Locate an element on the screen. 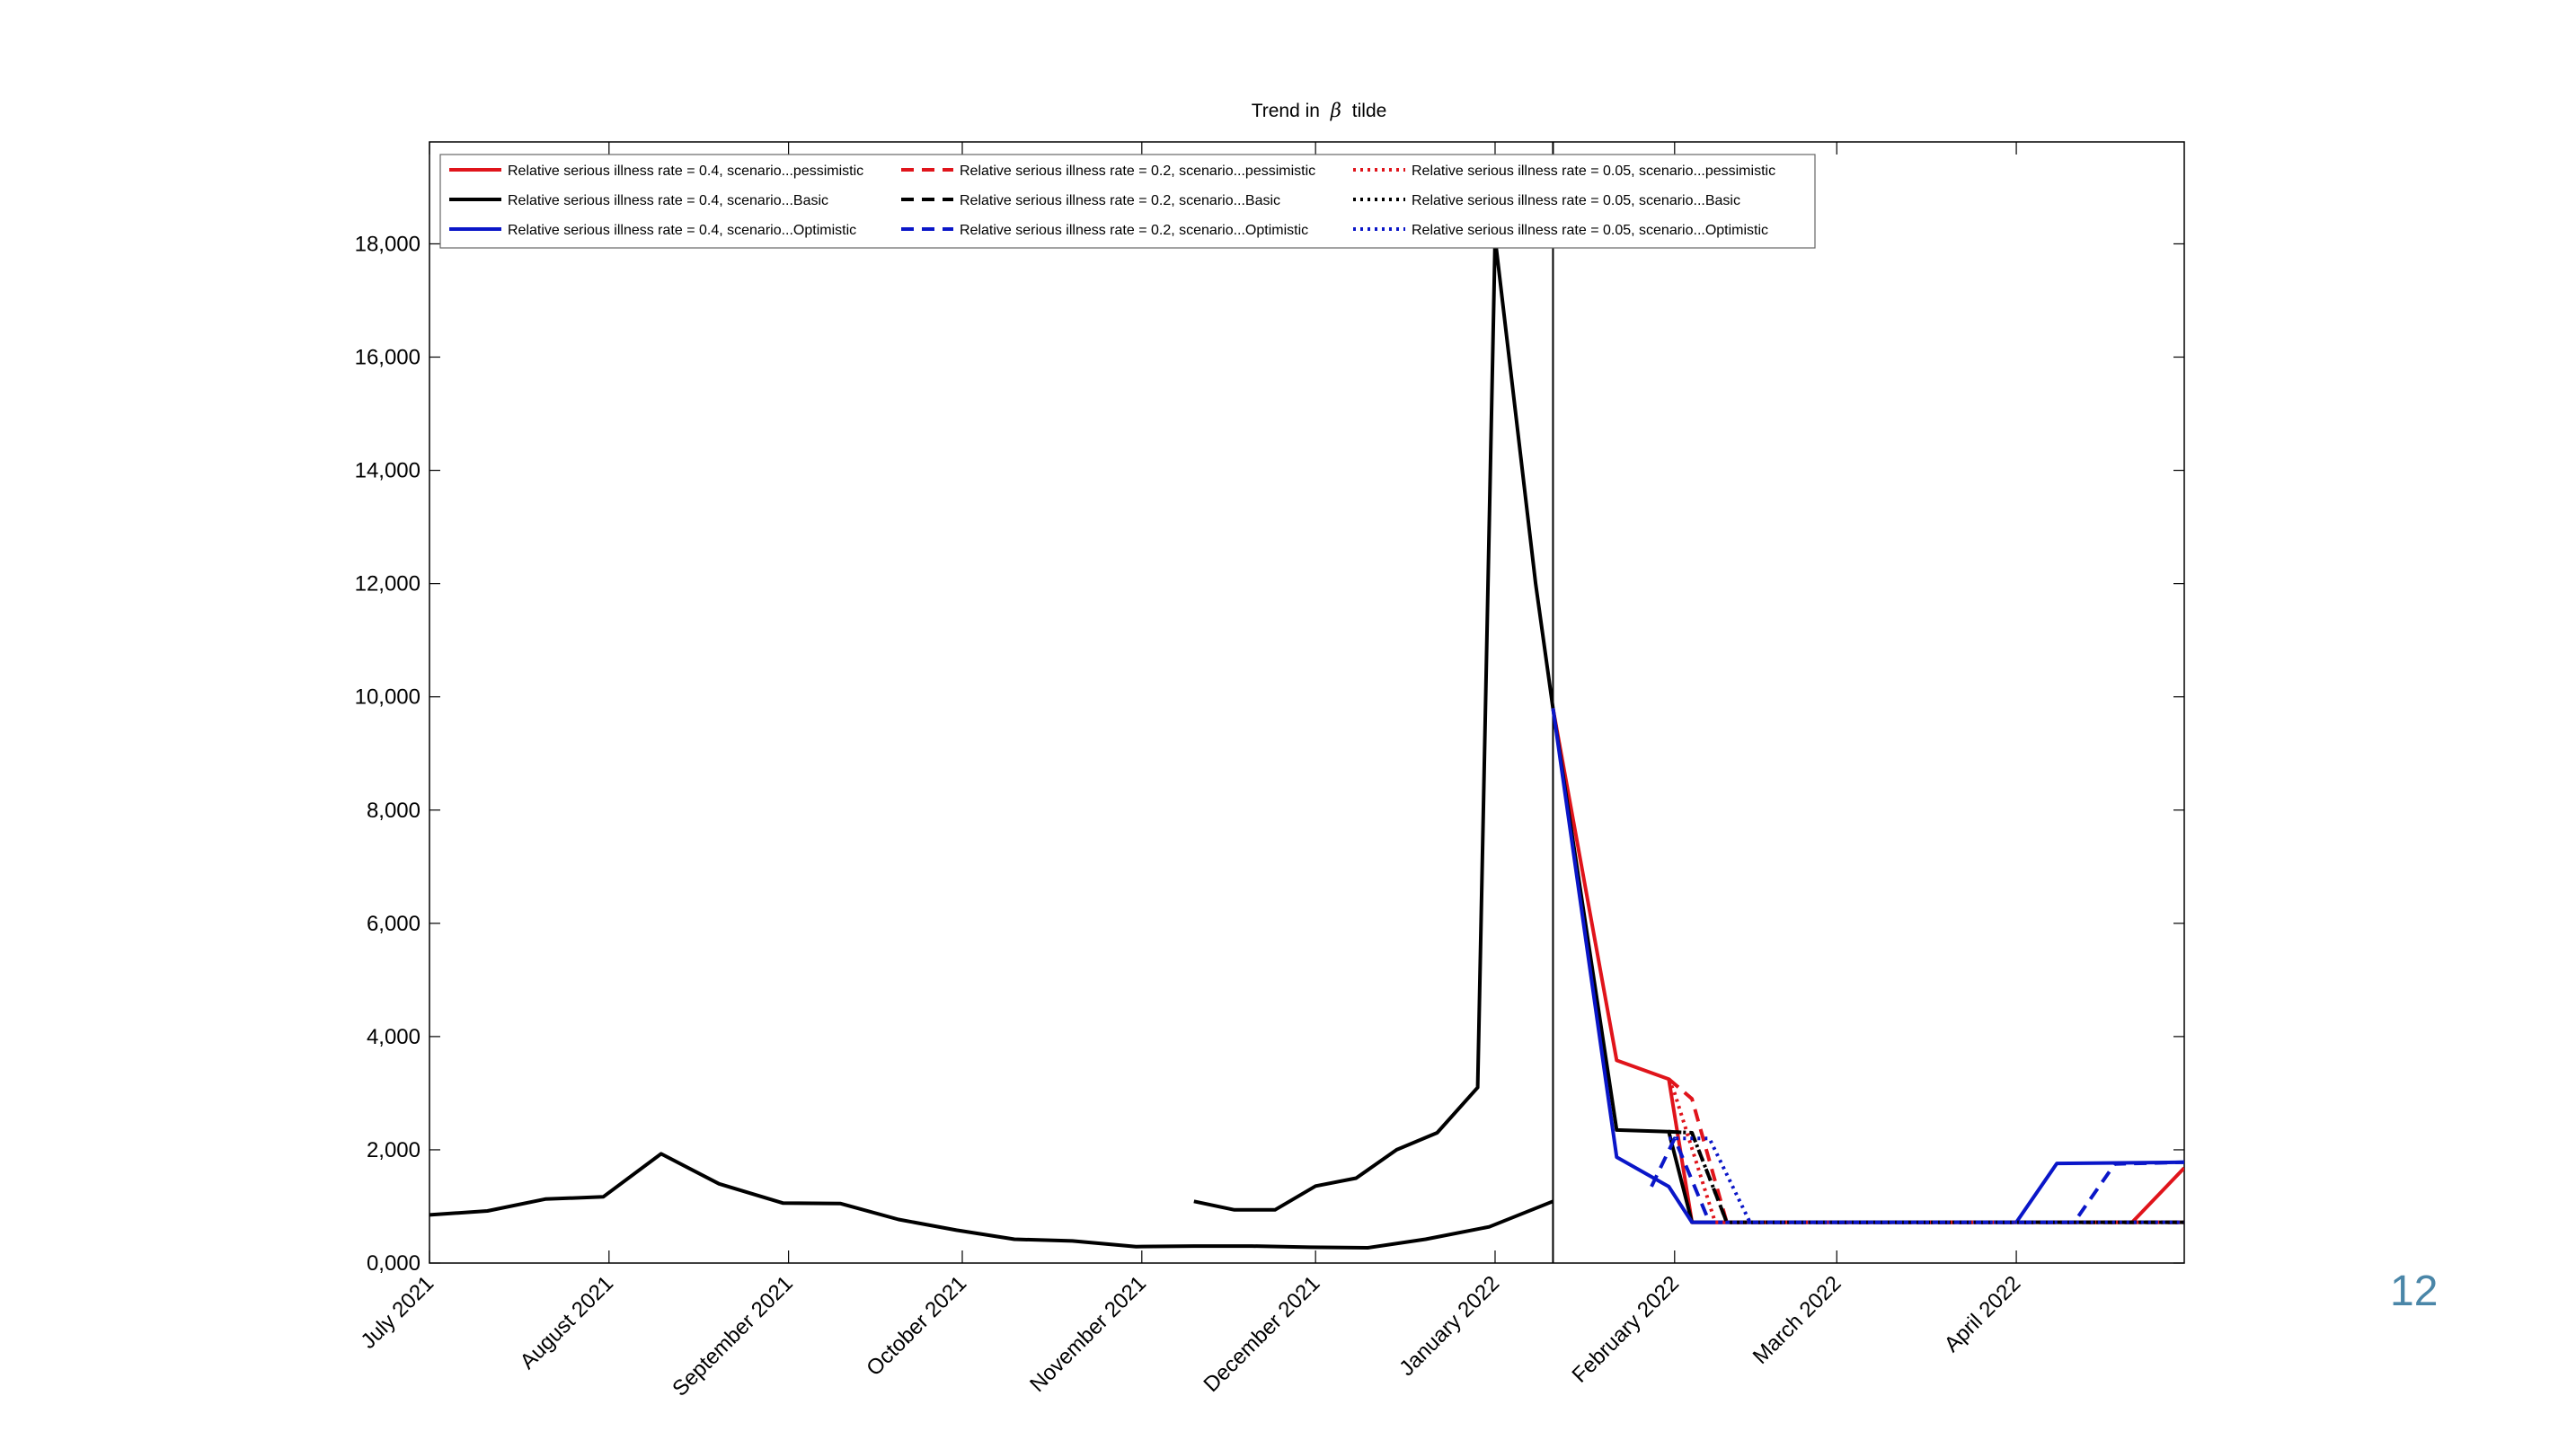 This screenshot has width=2576, height=1449. y-tick-label: 14,000 is located at coordinates (387, 471).